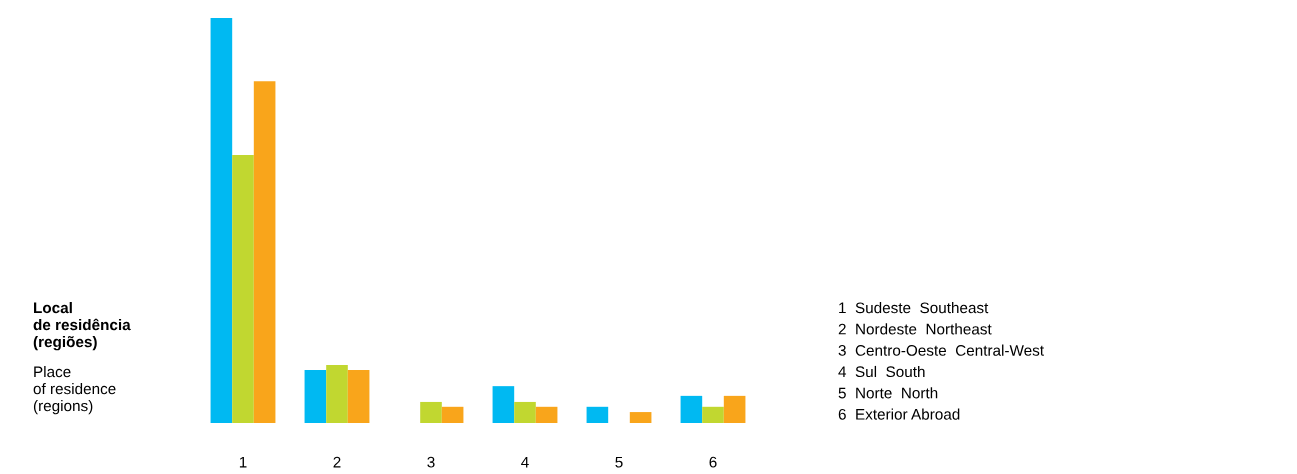 This screenshot has width=1297, height=474. Describe the element at coordinates (337, 462) in the screenshot. I see `x-tick-label: 2` at that location.